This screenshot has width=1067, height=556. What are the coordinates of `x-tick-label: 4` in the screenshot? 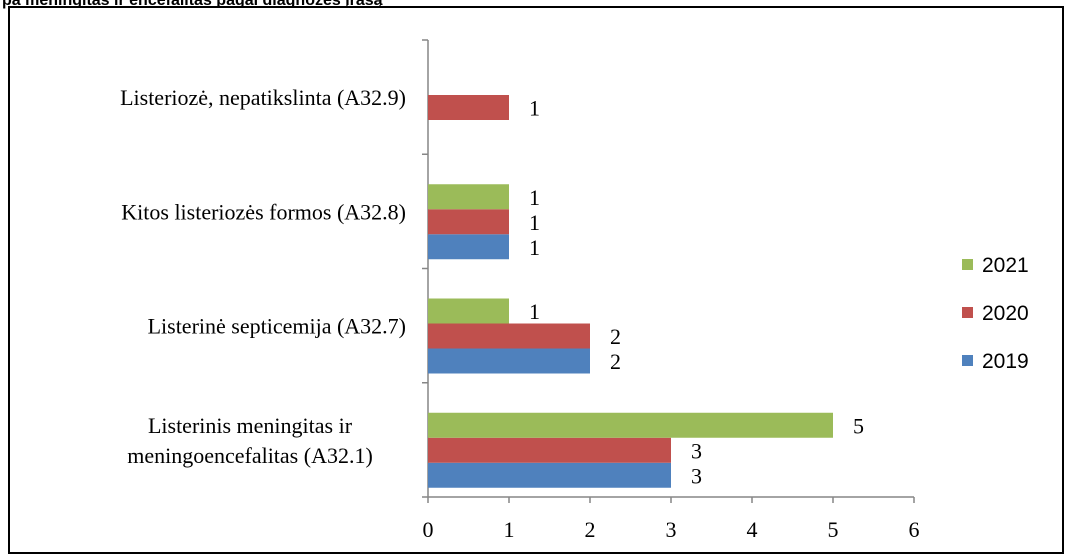 It's located at (752, 529).